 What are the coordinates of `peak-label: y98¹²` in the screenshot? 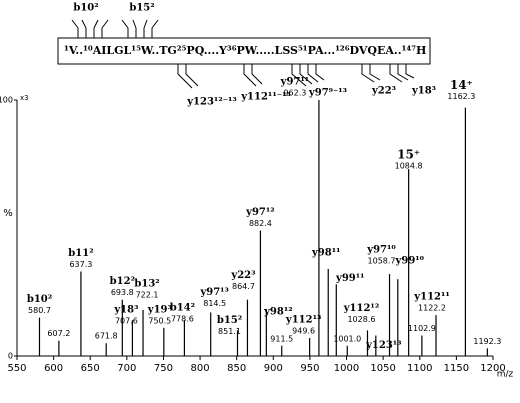 It's located at (278, 311).